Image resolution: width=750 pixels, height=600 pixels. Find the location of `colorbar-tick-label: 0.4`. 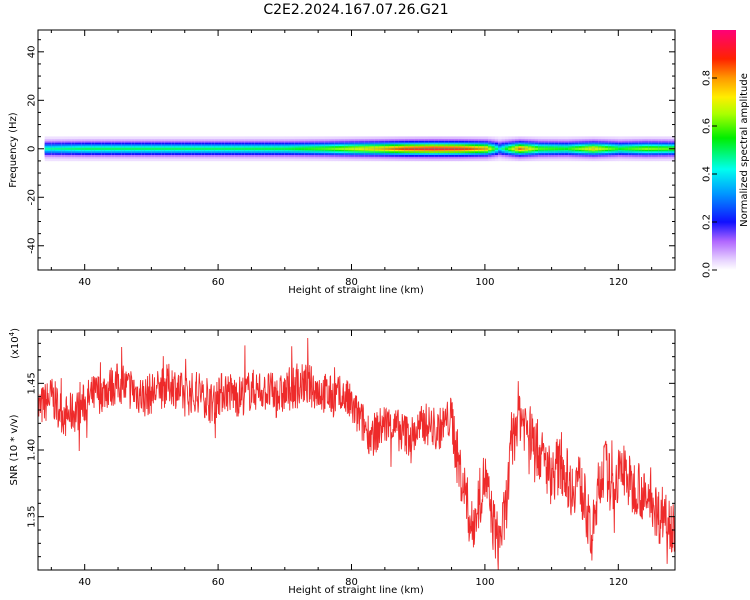

colorbar-tick-label: 0.4 is located at coordinates (707, 174).